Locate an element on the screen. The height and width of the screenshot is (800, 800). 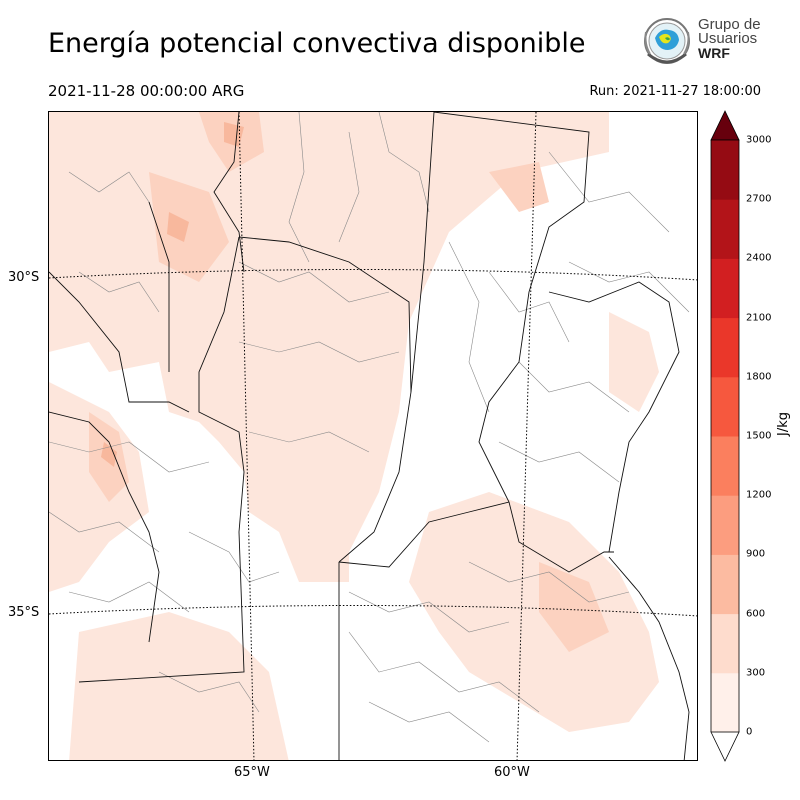
valid-time: 2021-11-28 00:00:00 ARG is located at coordinates (146, 91).